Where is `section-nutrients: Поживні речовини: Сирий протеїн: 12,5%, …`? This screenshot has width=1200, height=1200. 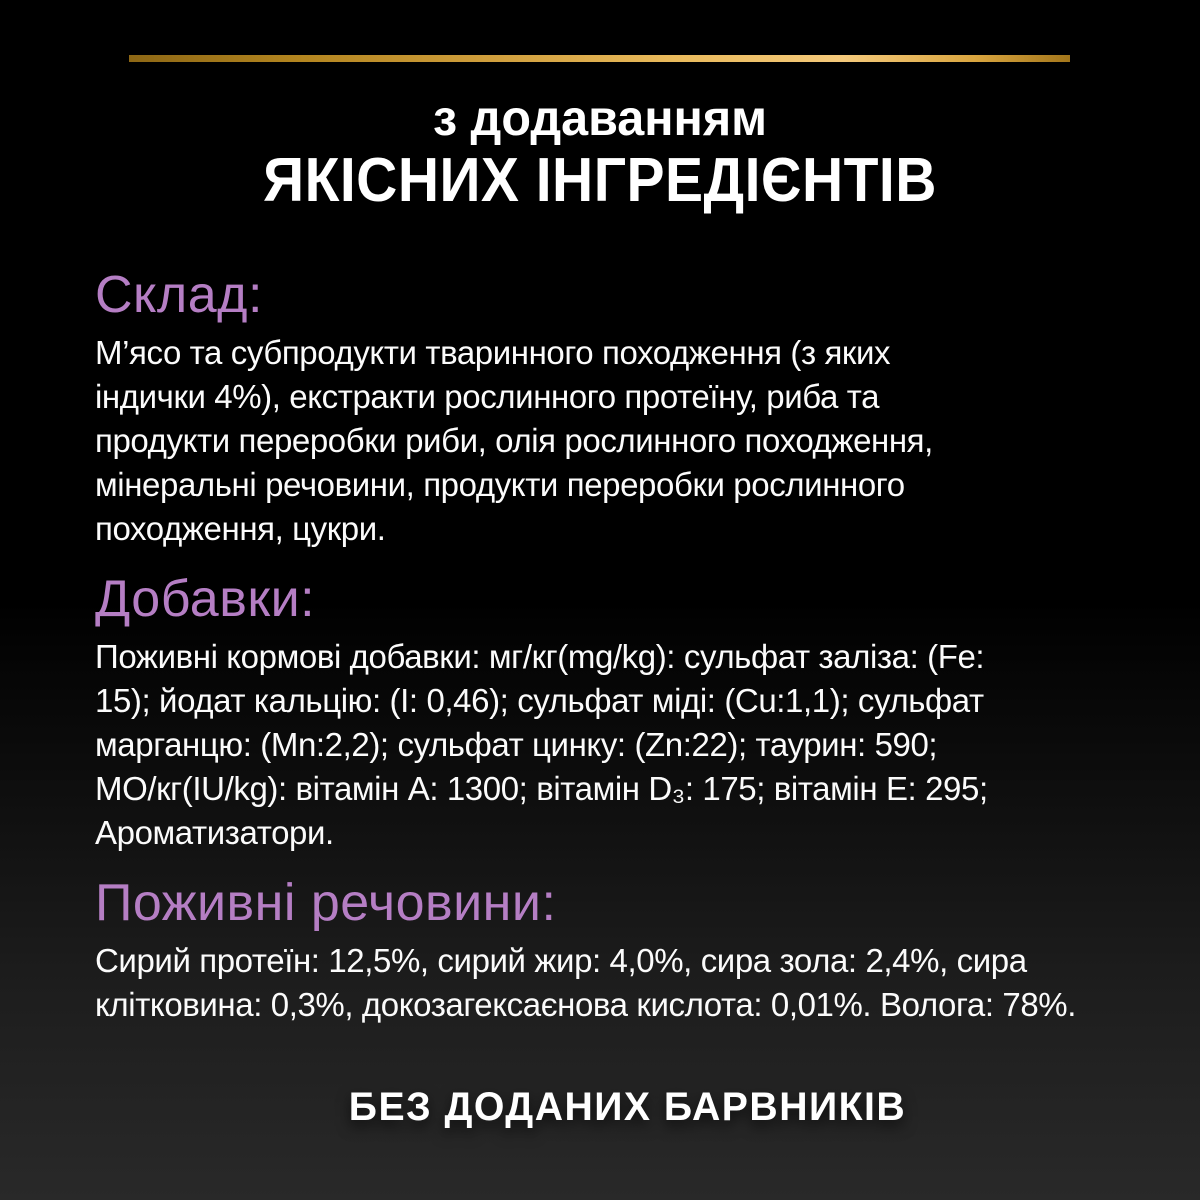
section-nutrients: Поживні речовини: Сирий протеїн: 12,5%, … is located at coordinates (627, 950).